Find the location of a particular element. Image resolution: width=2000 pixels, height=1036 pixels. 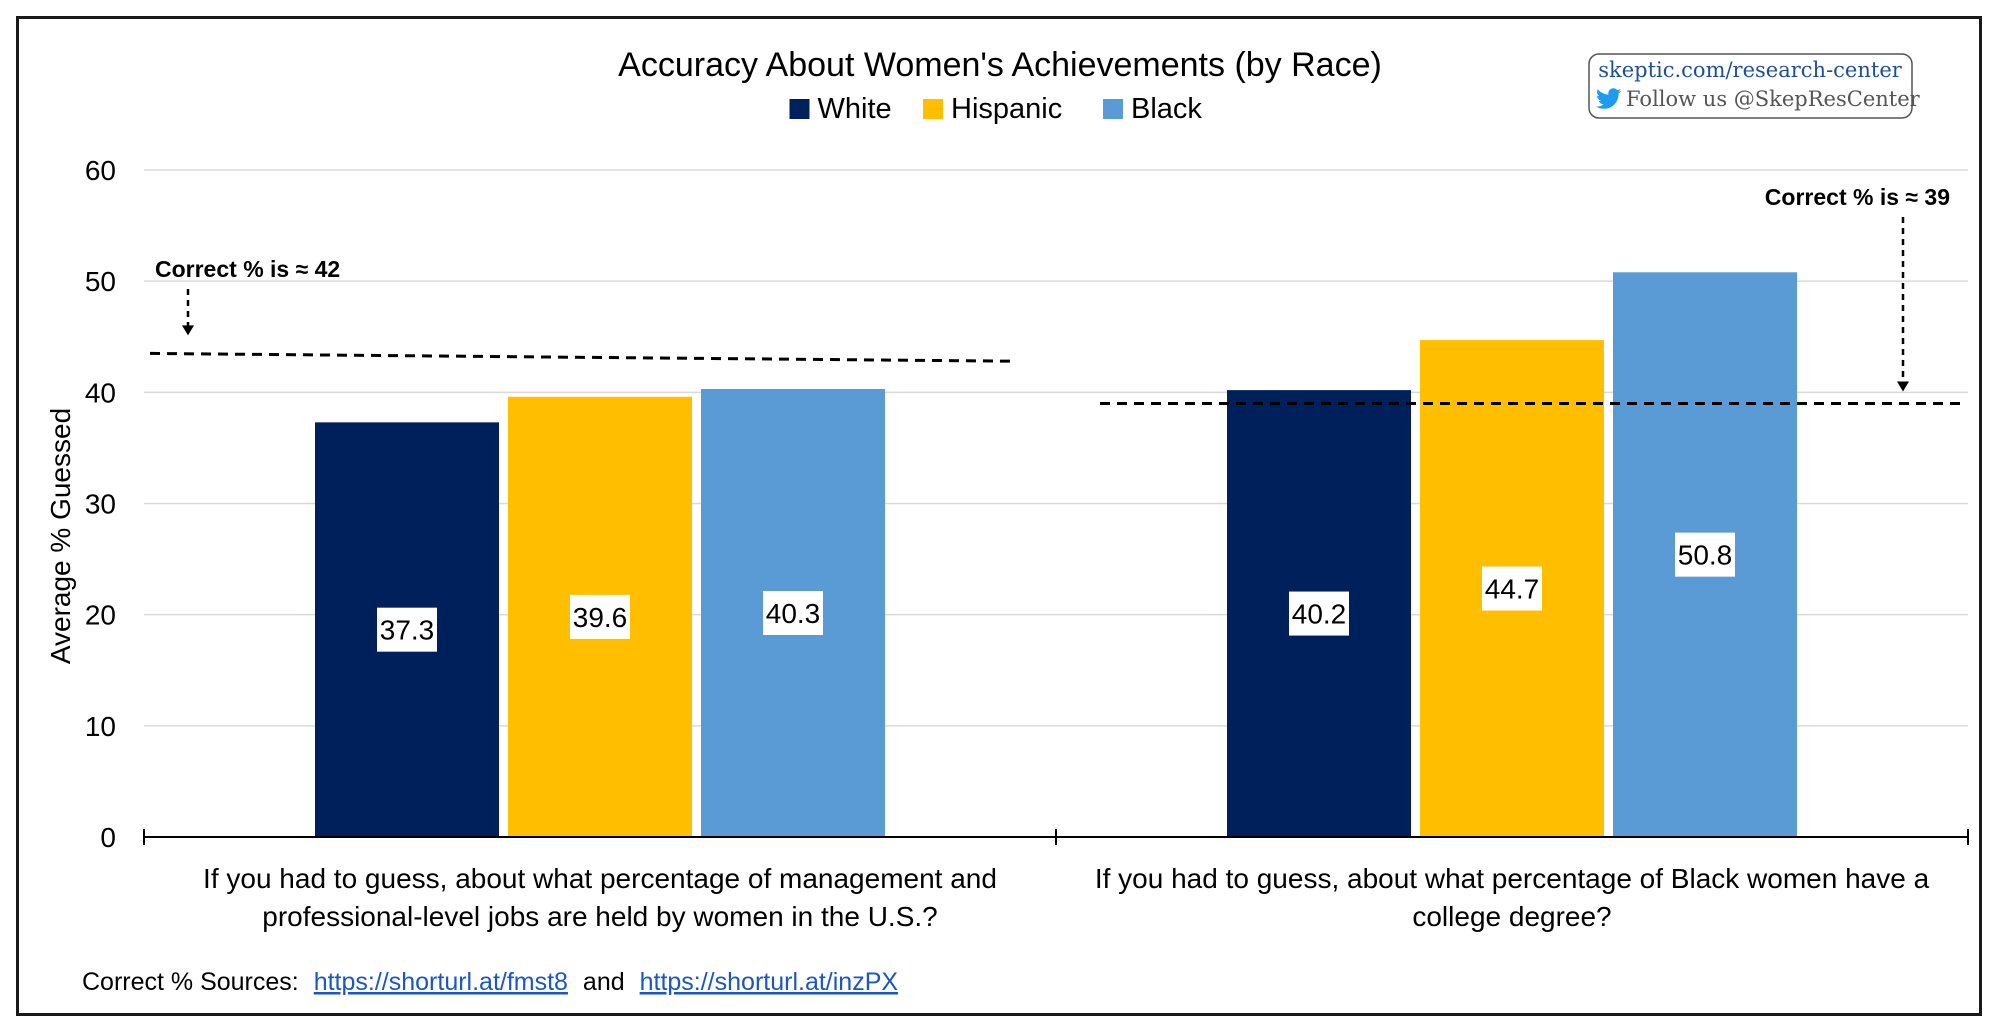

data-label: 39.6 is located at coordinates (600, 617).